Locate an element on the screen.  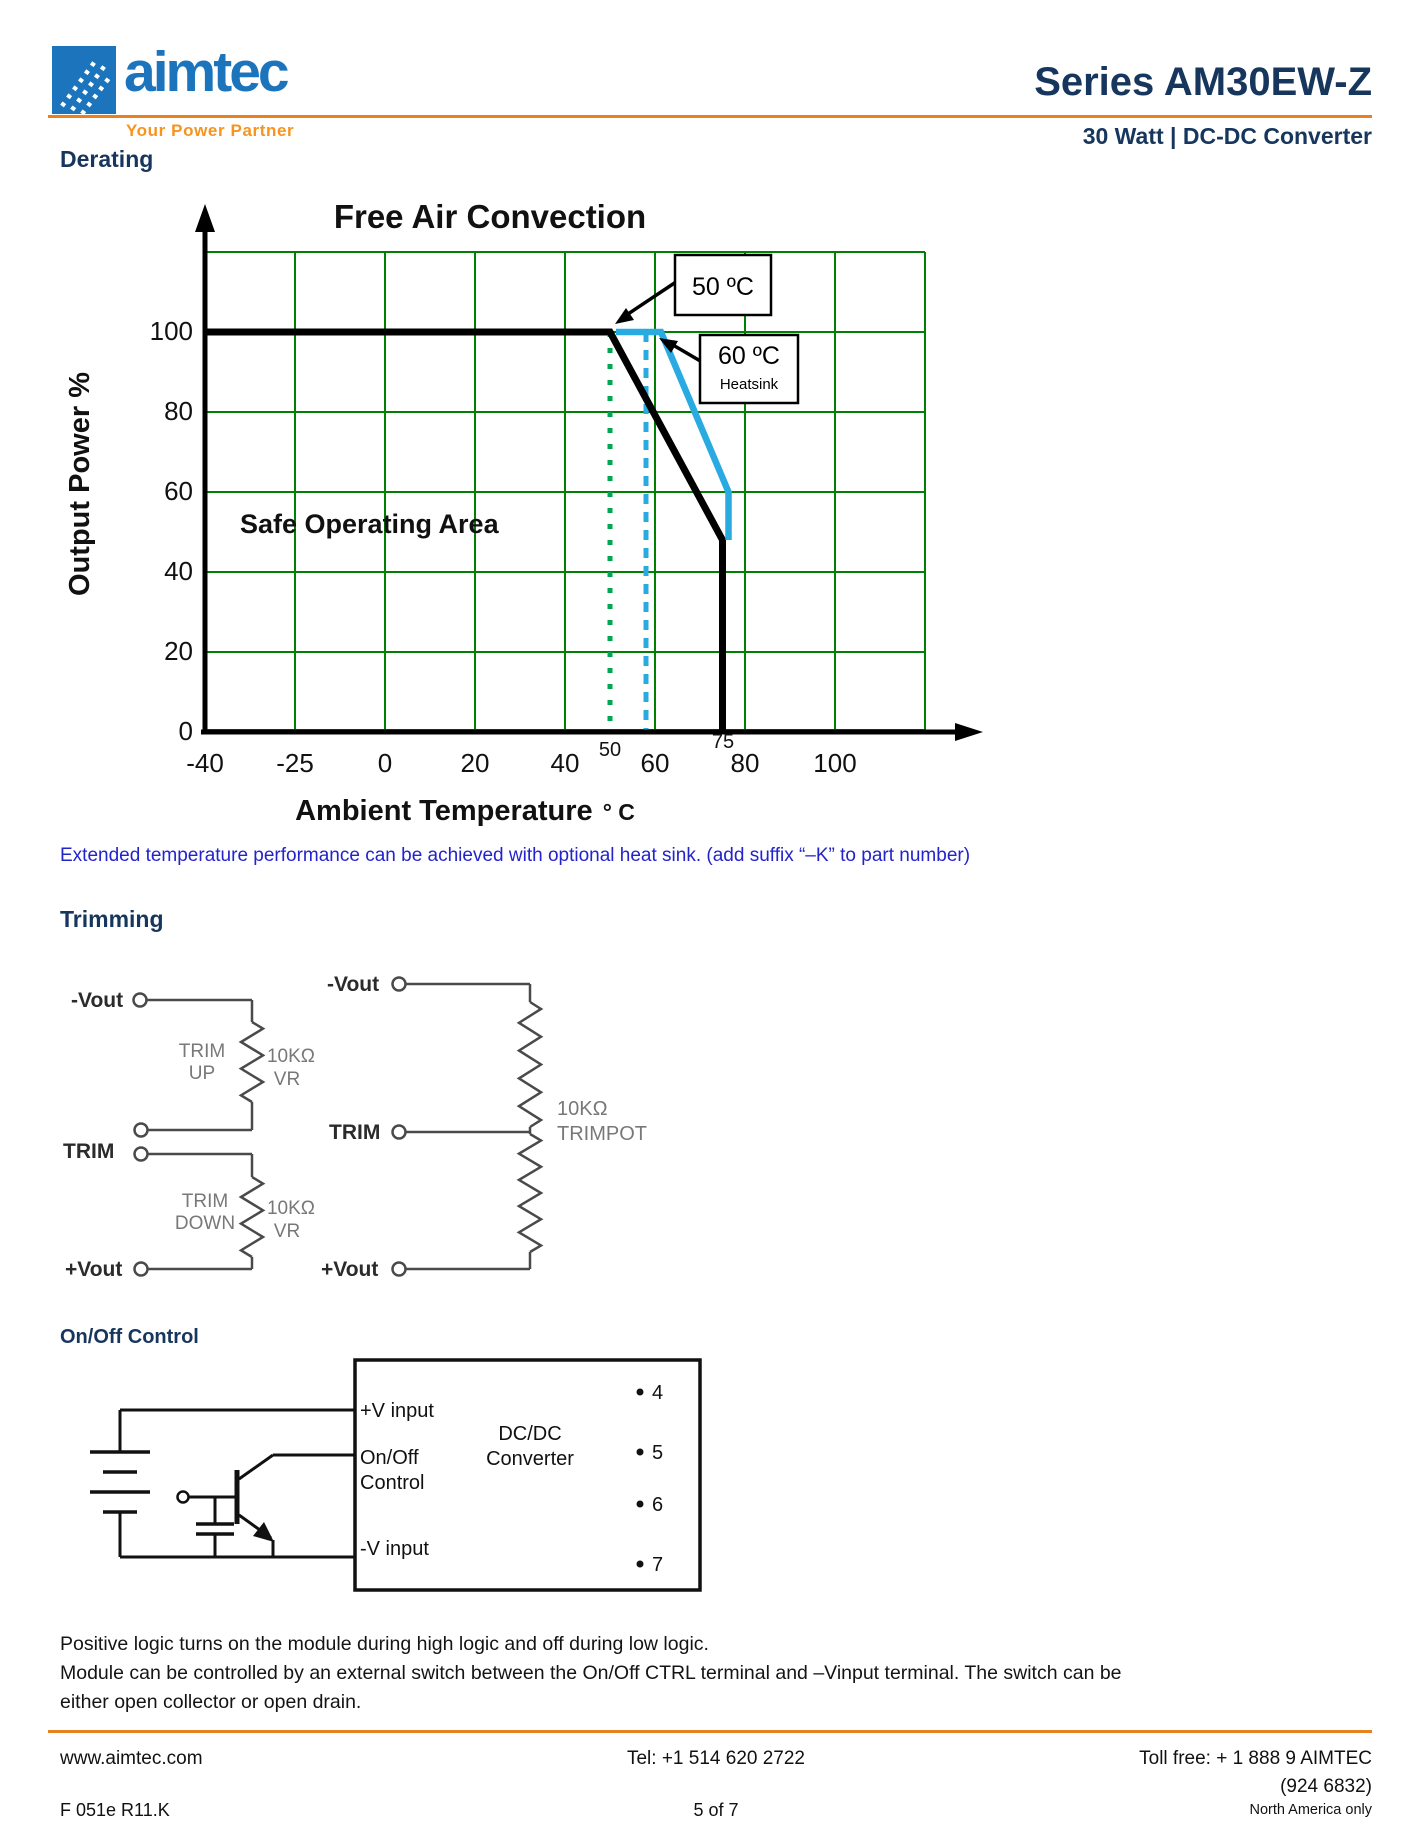
trim-down-label-2: DOWN is located at coordinates (205, 1223).